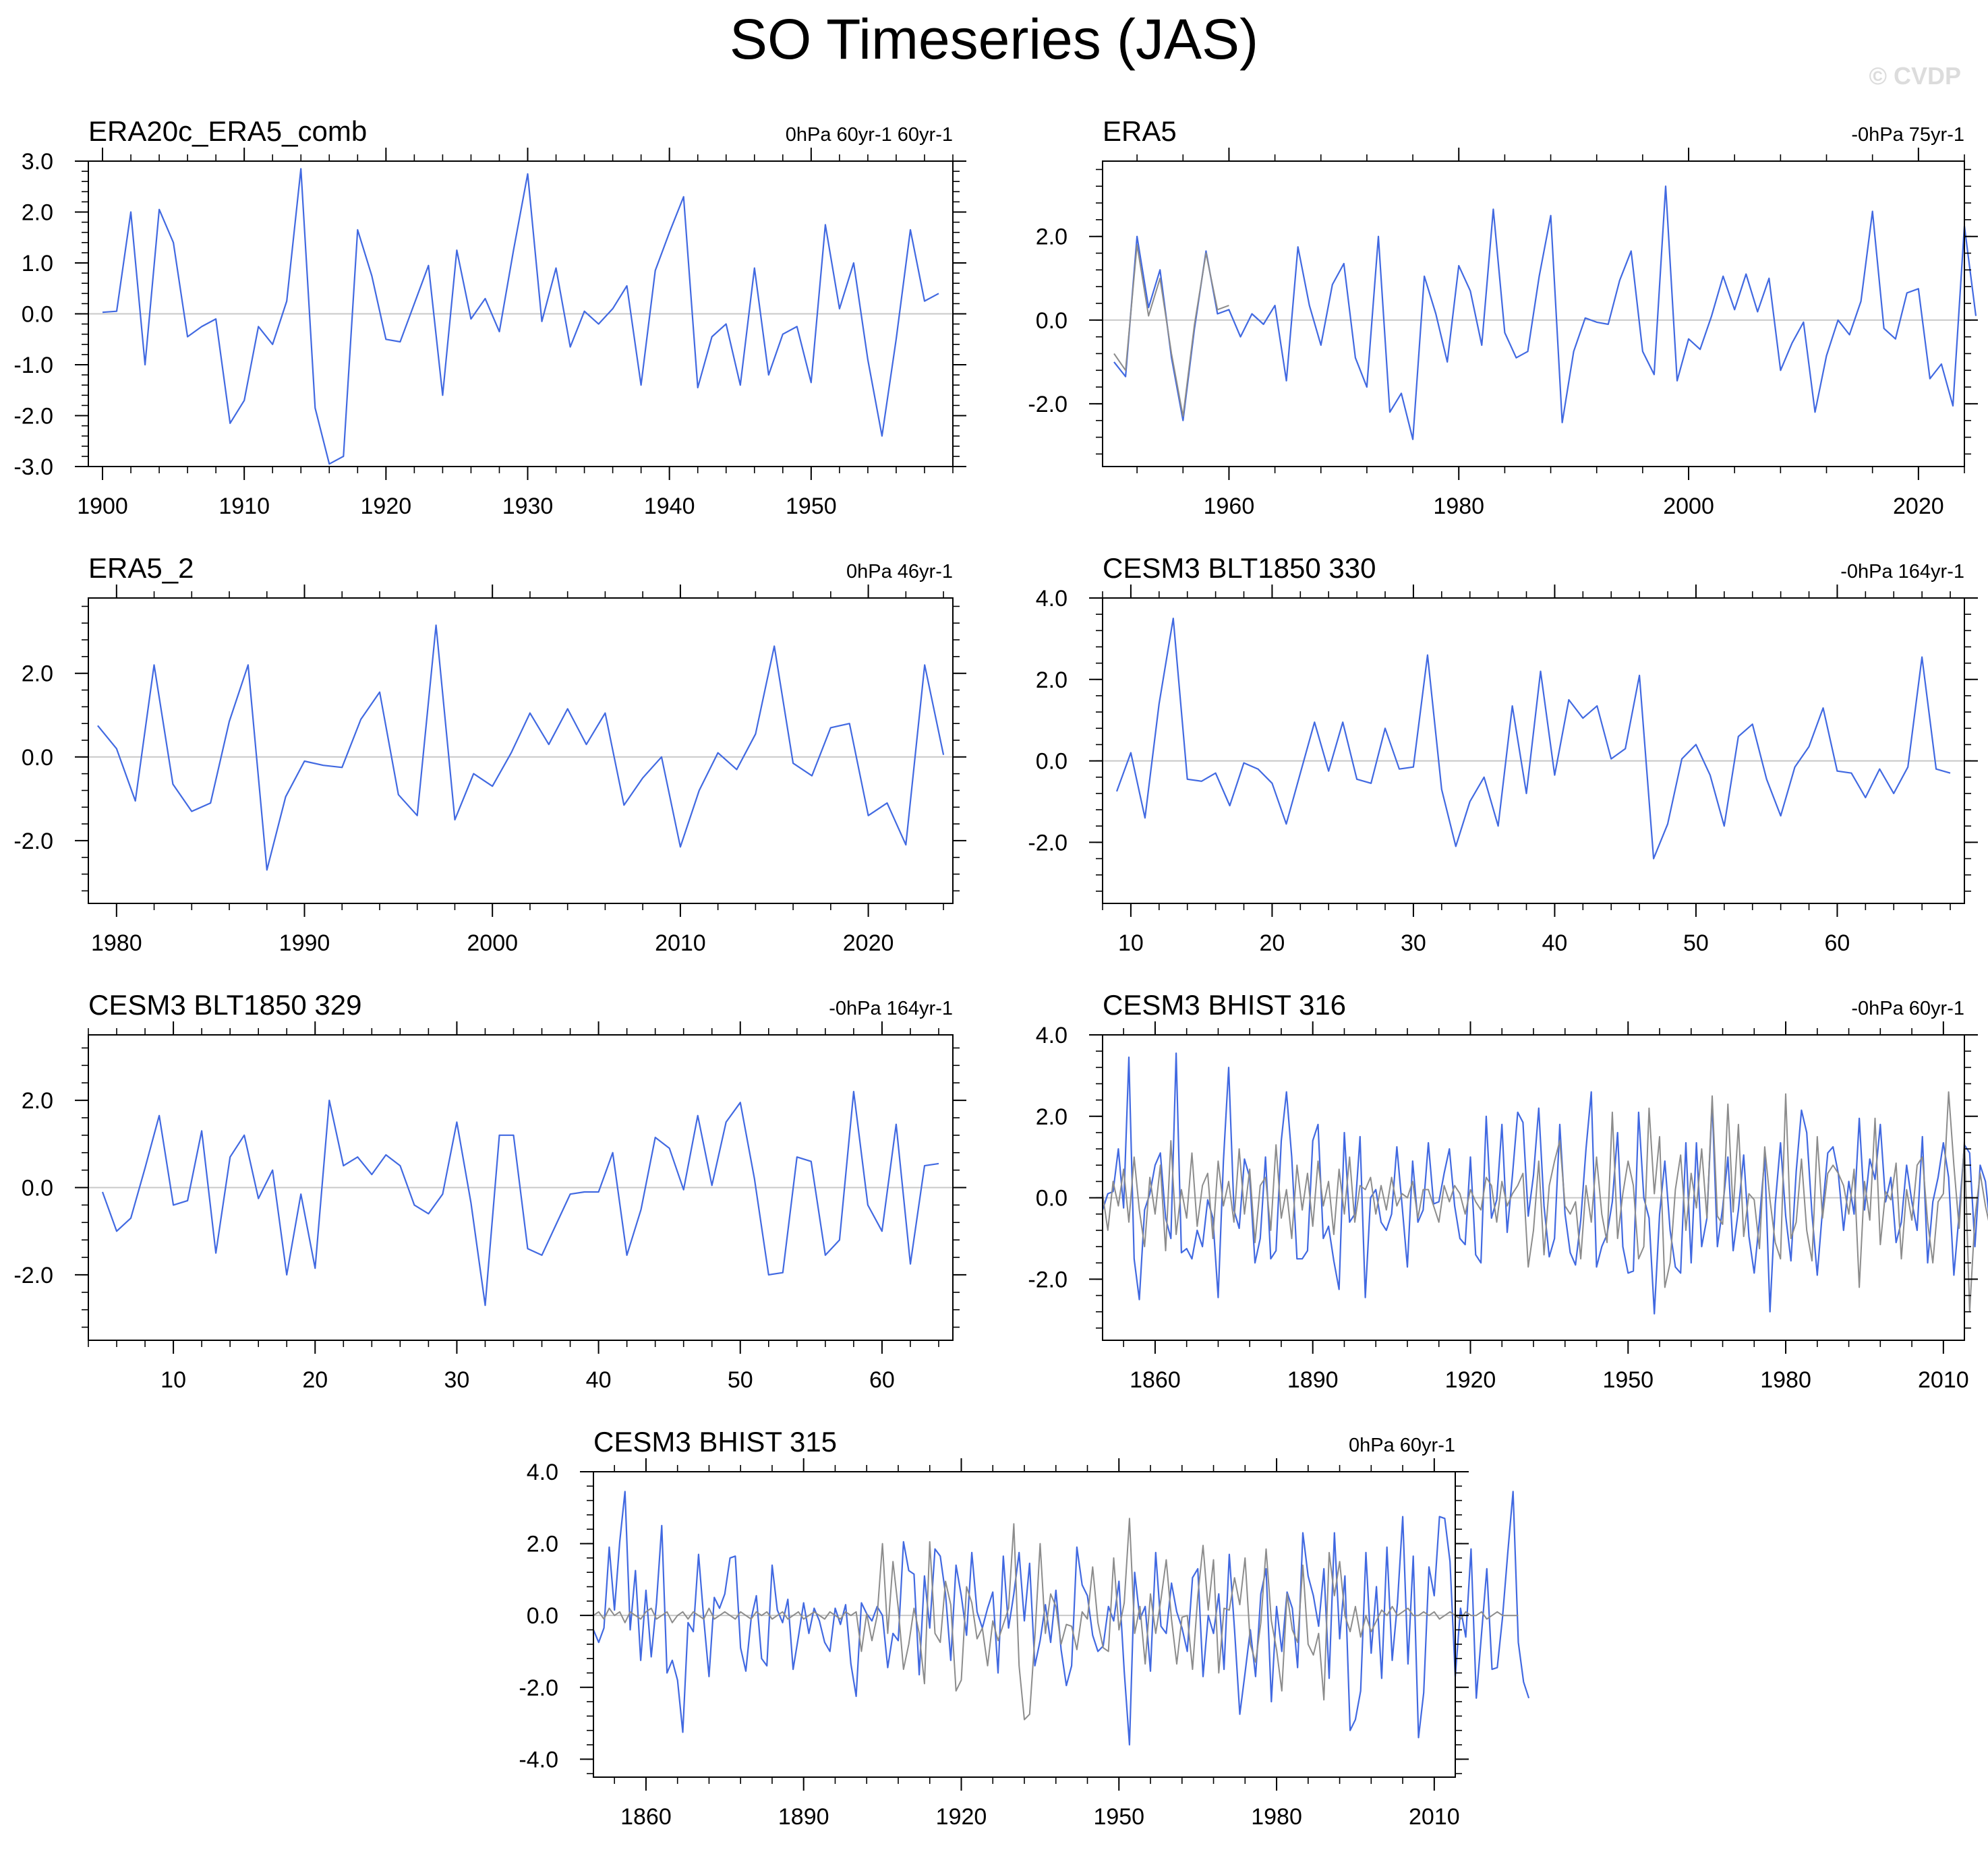  I want to click on panel-title: CESM3 BLT1850 329, so click(225, 1005).